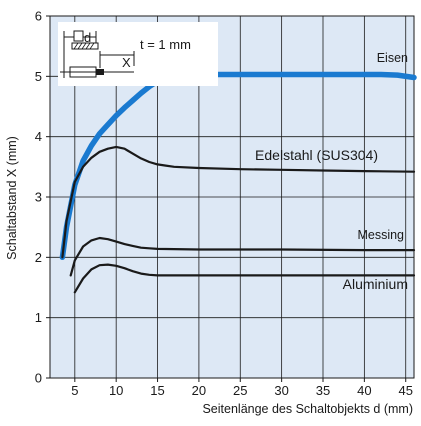 The height and width of the screenshot is (426, 421). Describe the element at coordinates (242, 256) in the screenshot. I see `series-messing-line` at that location.